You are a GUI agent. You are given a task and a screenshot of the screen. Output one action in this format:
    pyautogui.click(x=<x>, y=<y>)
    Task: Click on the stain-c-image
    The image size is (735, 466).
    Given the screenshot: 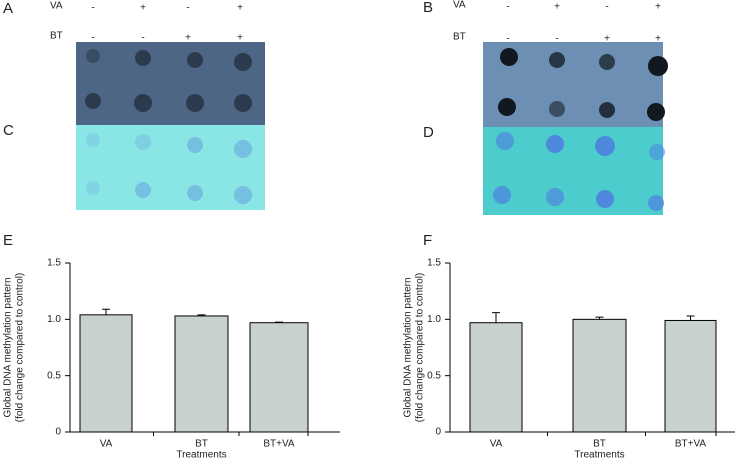 What is the action you would take?
    pyautogui.click(x=170, y=167)
    